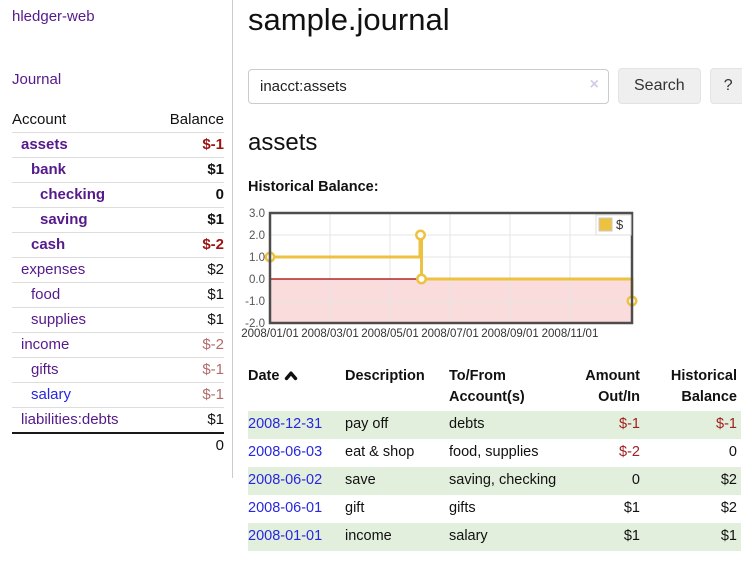  I want to click on register-header-accounts: To/From Account(s), so click(487, 386).